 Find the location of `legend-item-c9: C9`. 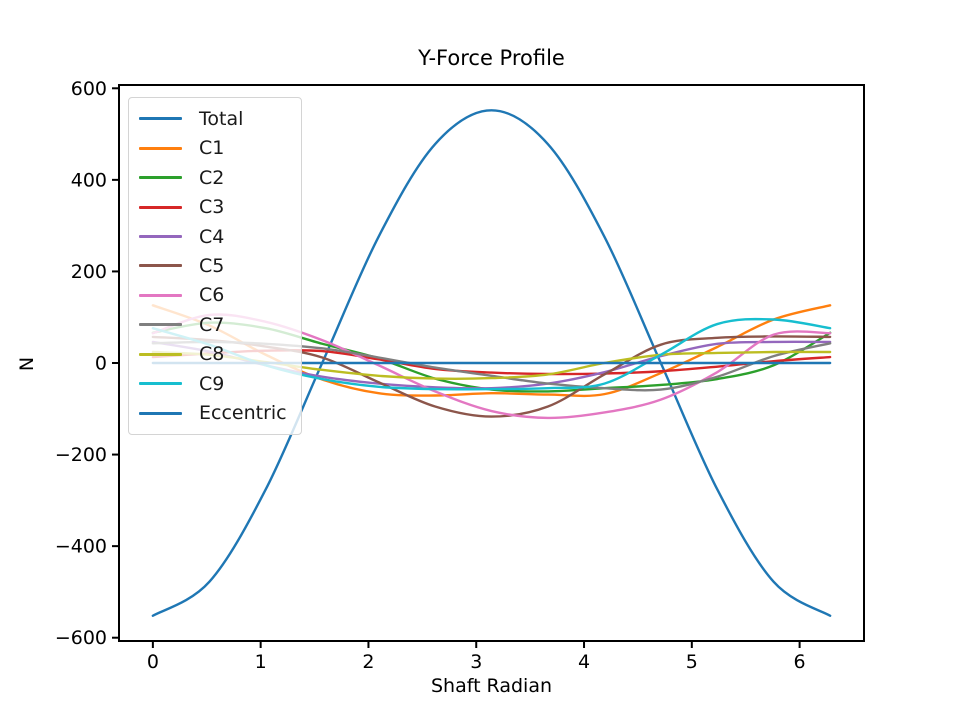

legend-item-c9: C9 is located at coordinates (220, 383).